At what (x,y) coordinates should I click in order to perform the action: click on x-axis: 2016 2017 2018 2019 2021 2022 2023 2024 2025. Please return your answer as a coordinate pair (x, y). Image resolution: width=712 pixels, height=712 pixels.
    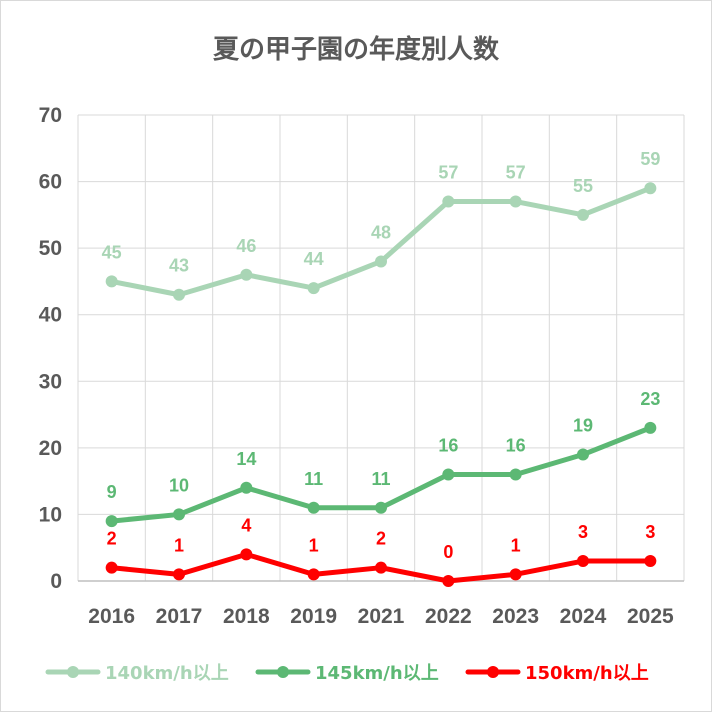
    Looking at the image, I should click on (381, 616).